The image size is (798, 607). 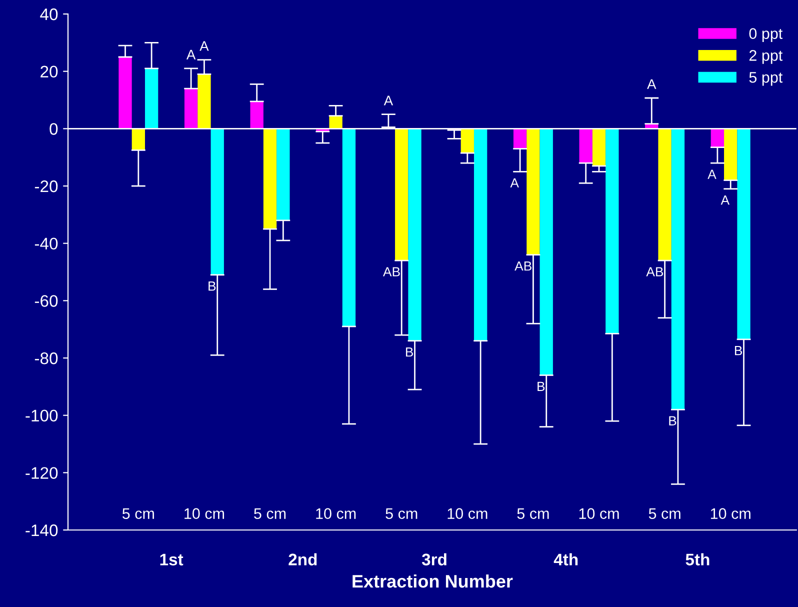 I want to click on y-tick-label: -120, so click(x=42, y=473).